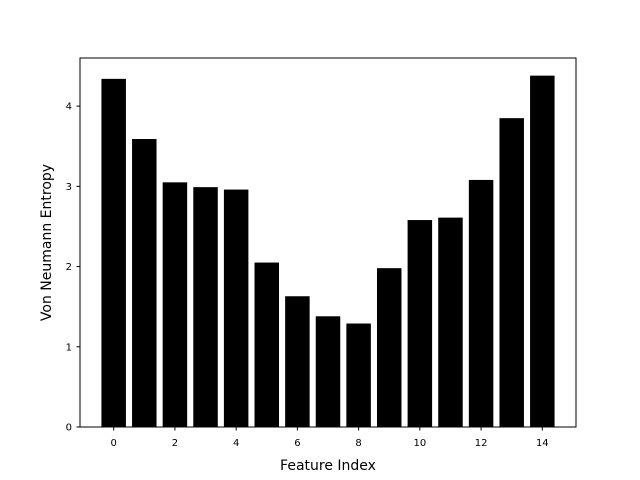 The height and width of the screenshot is (480, 640). I want to click on x-tick-label-2: 2, so click(175, 443).